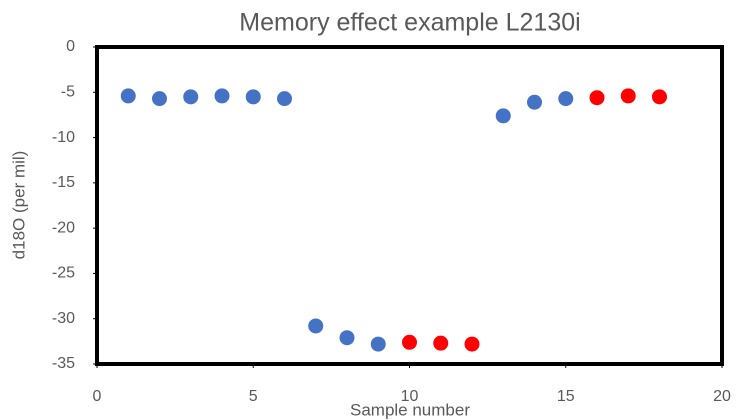 Image resolution: width=738 pixels, height=420 pixels. Describe the element at coordinates (410, 409) in the screenshot. I see `x-axis-label: Sample number` at that location.